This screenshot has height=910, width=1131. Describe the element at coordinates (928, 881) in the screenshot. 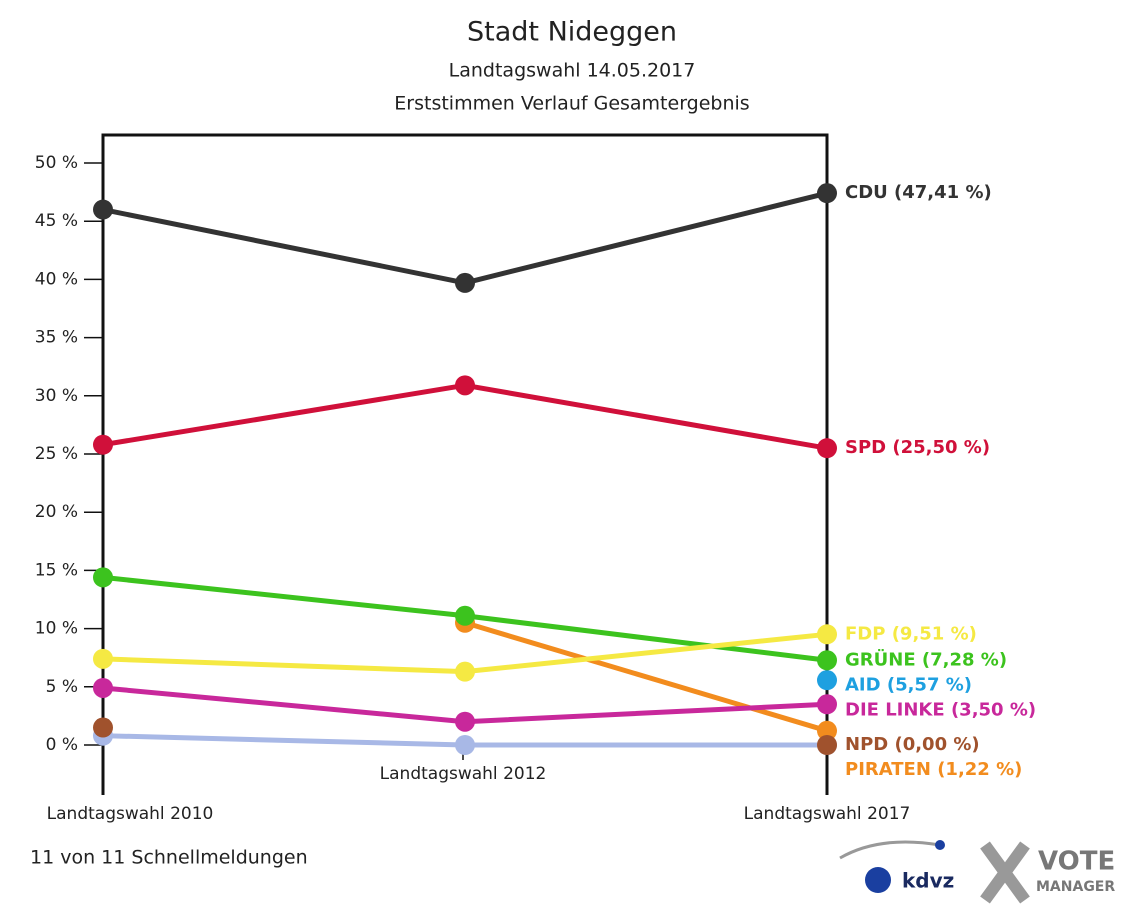

I see `logo-text: kdvz` at that location.